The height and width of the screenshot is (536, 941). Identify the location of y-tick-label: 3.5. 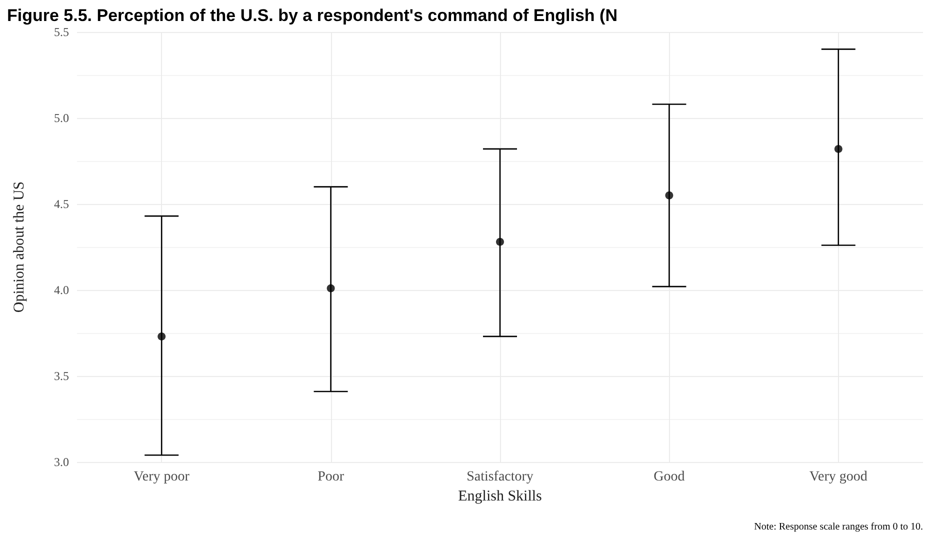
(61, 376).